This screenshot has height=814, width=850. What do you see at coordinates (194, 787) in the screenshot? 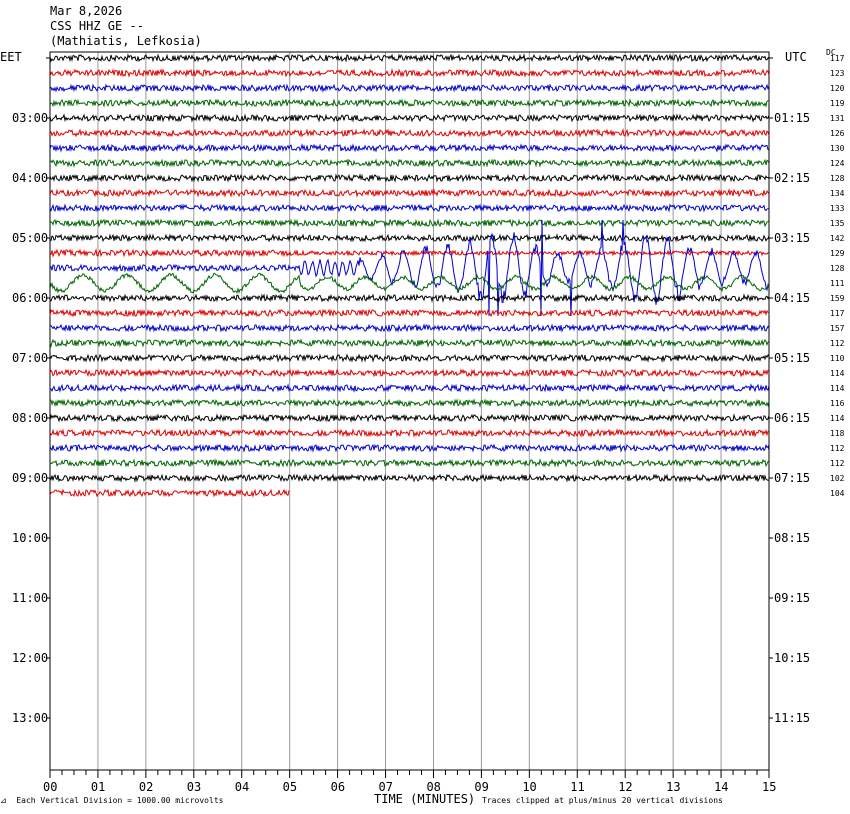
I see `x-tick-label: 03` at bounding box center [194, 787].